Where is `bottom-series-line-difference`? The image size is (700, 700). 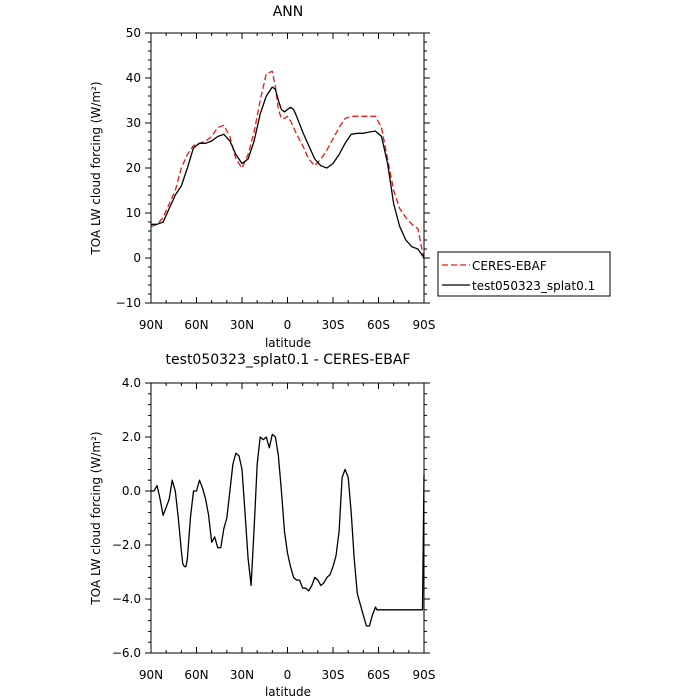 bottom-series-line-difference is located at coordinates (288, 530).